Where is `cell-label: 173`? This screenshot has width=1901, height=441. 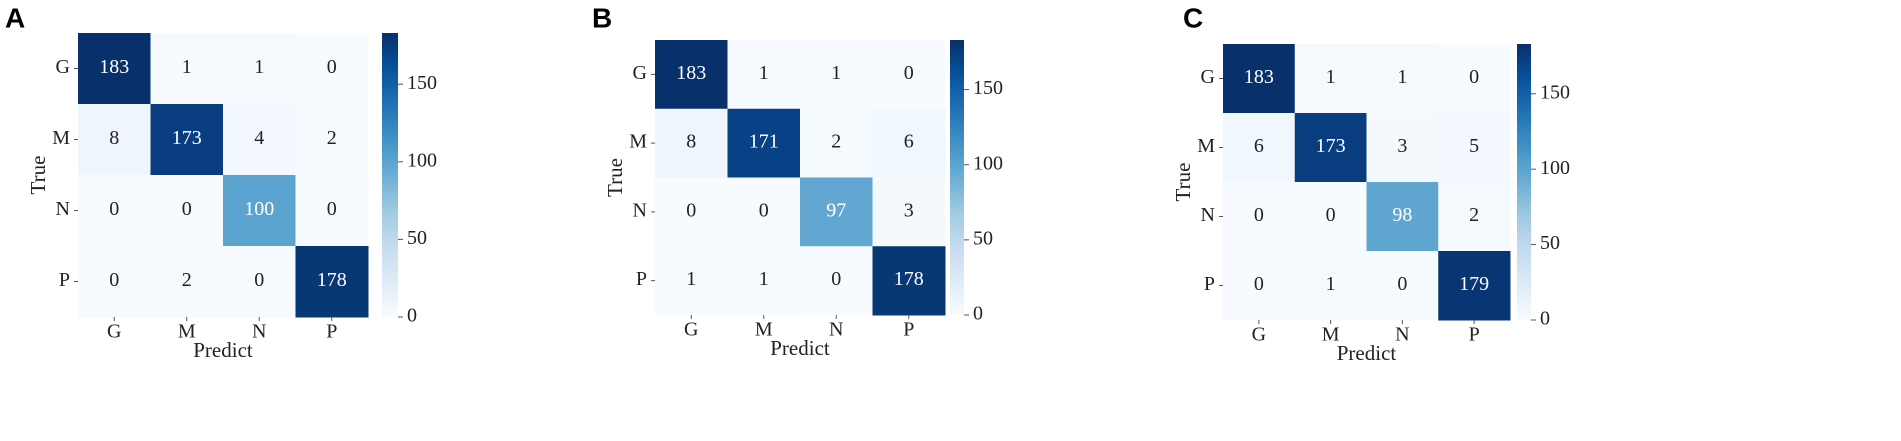 cell-label: 173 is located at coordinates (1331, 146).